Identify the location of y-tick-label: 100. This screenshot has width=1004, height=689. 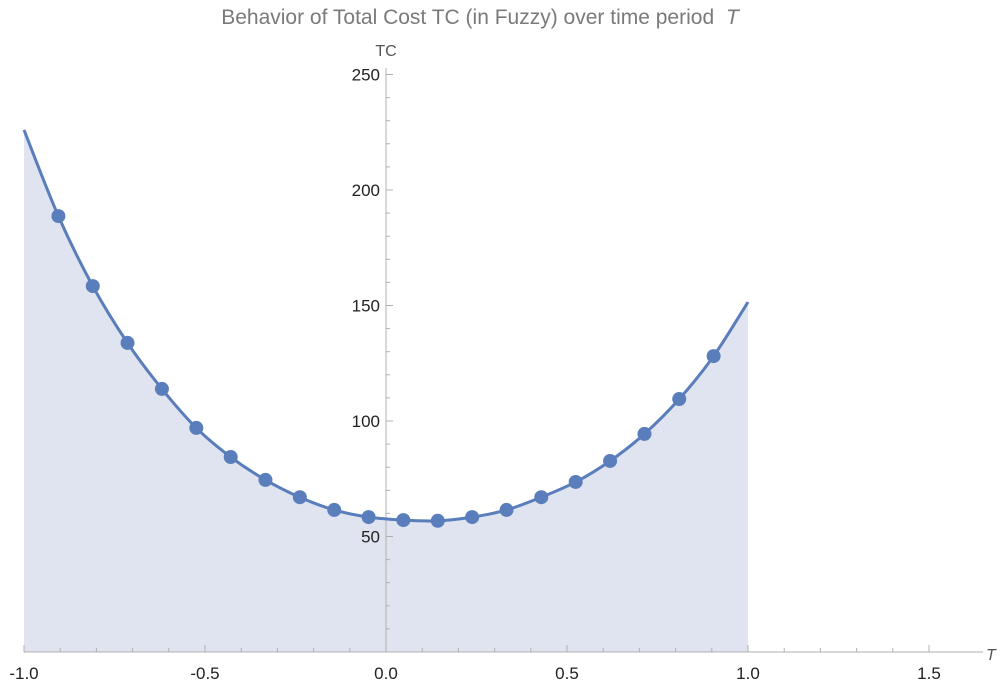
(366, 421).